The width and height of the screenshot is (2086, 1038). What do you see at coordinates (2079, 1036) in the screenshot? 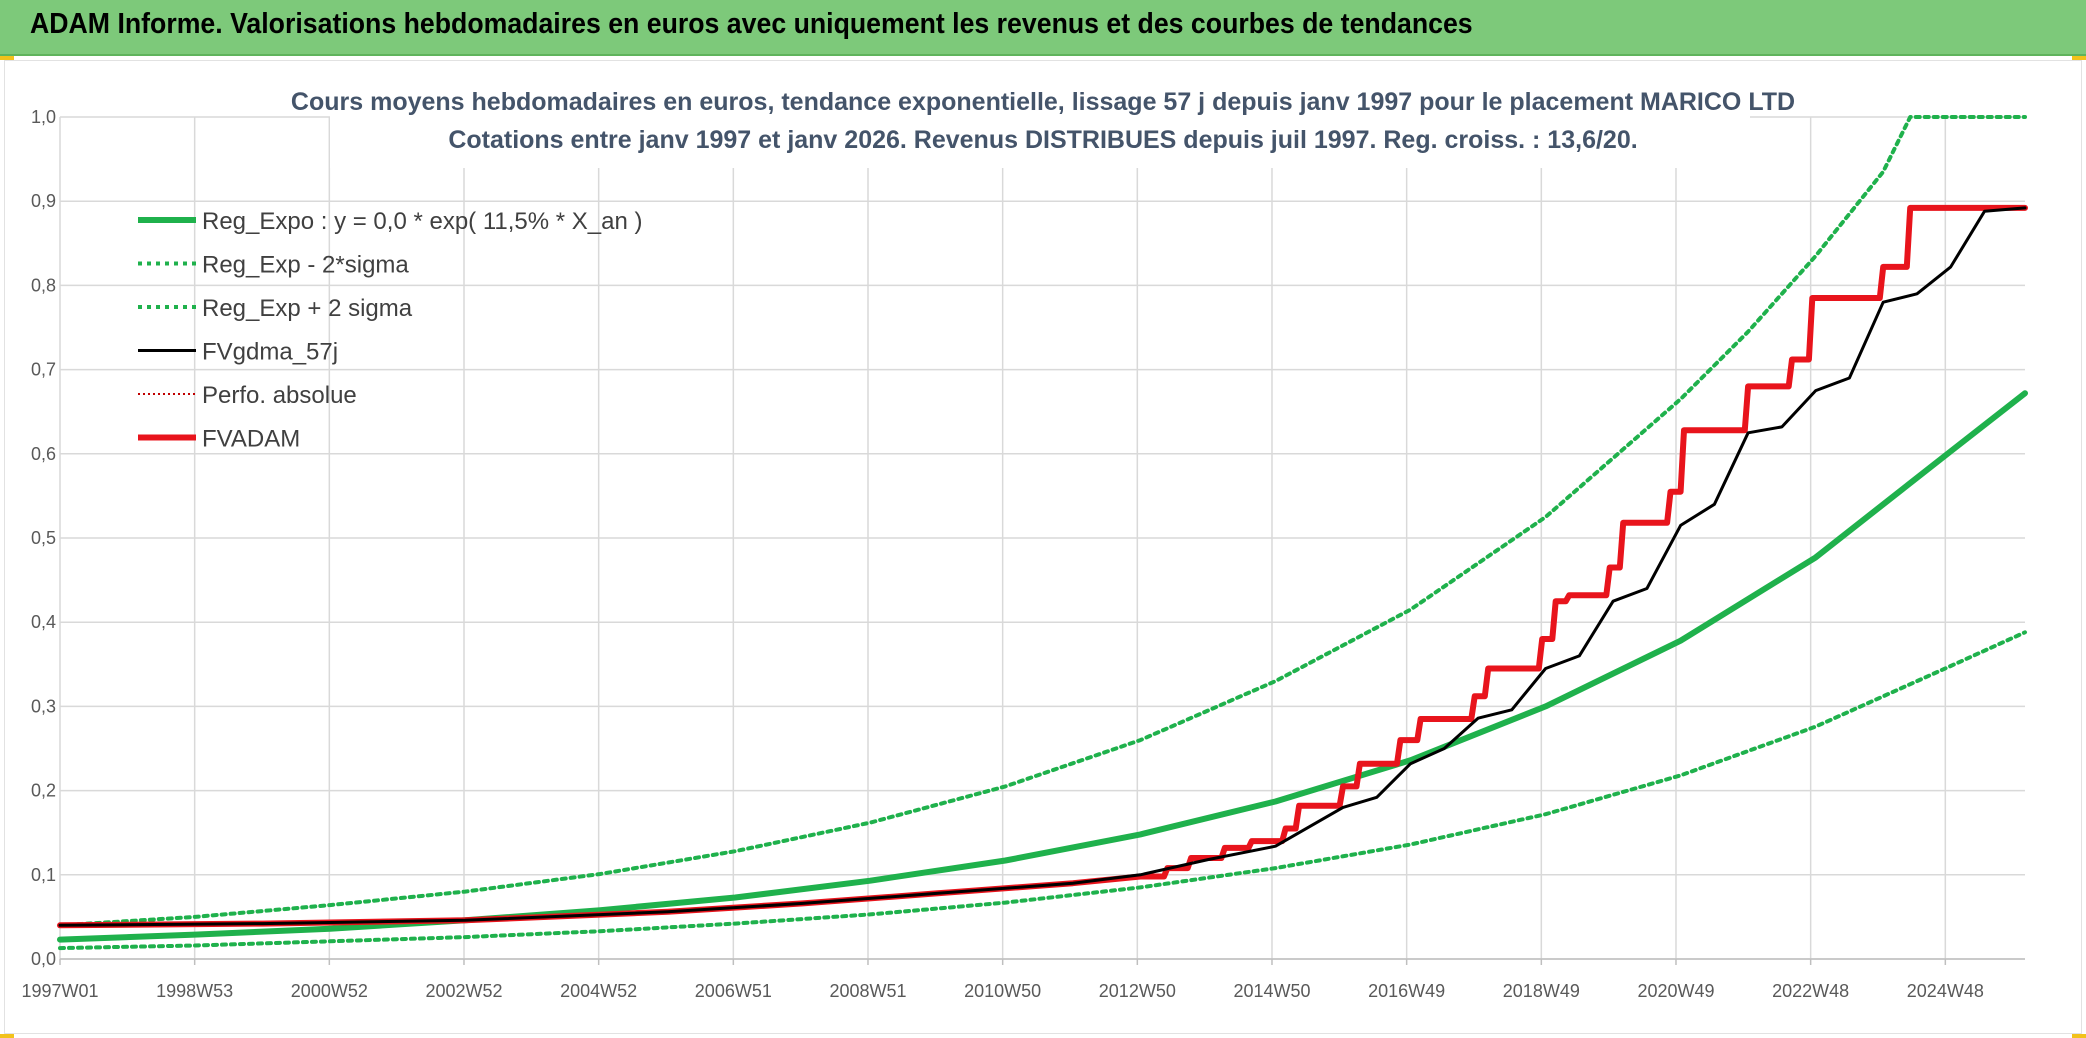
I see `corner-mark-bottom-right` at bounding box center [2079, 1036].